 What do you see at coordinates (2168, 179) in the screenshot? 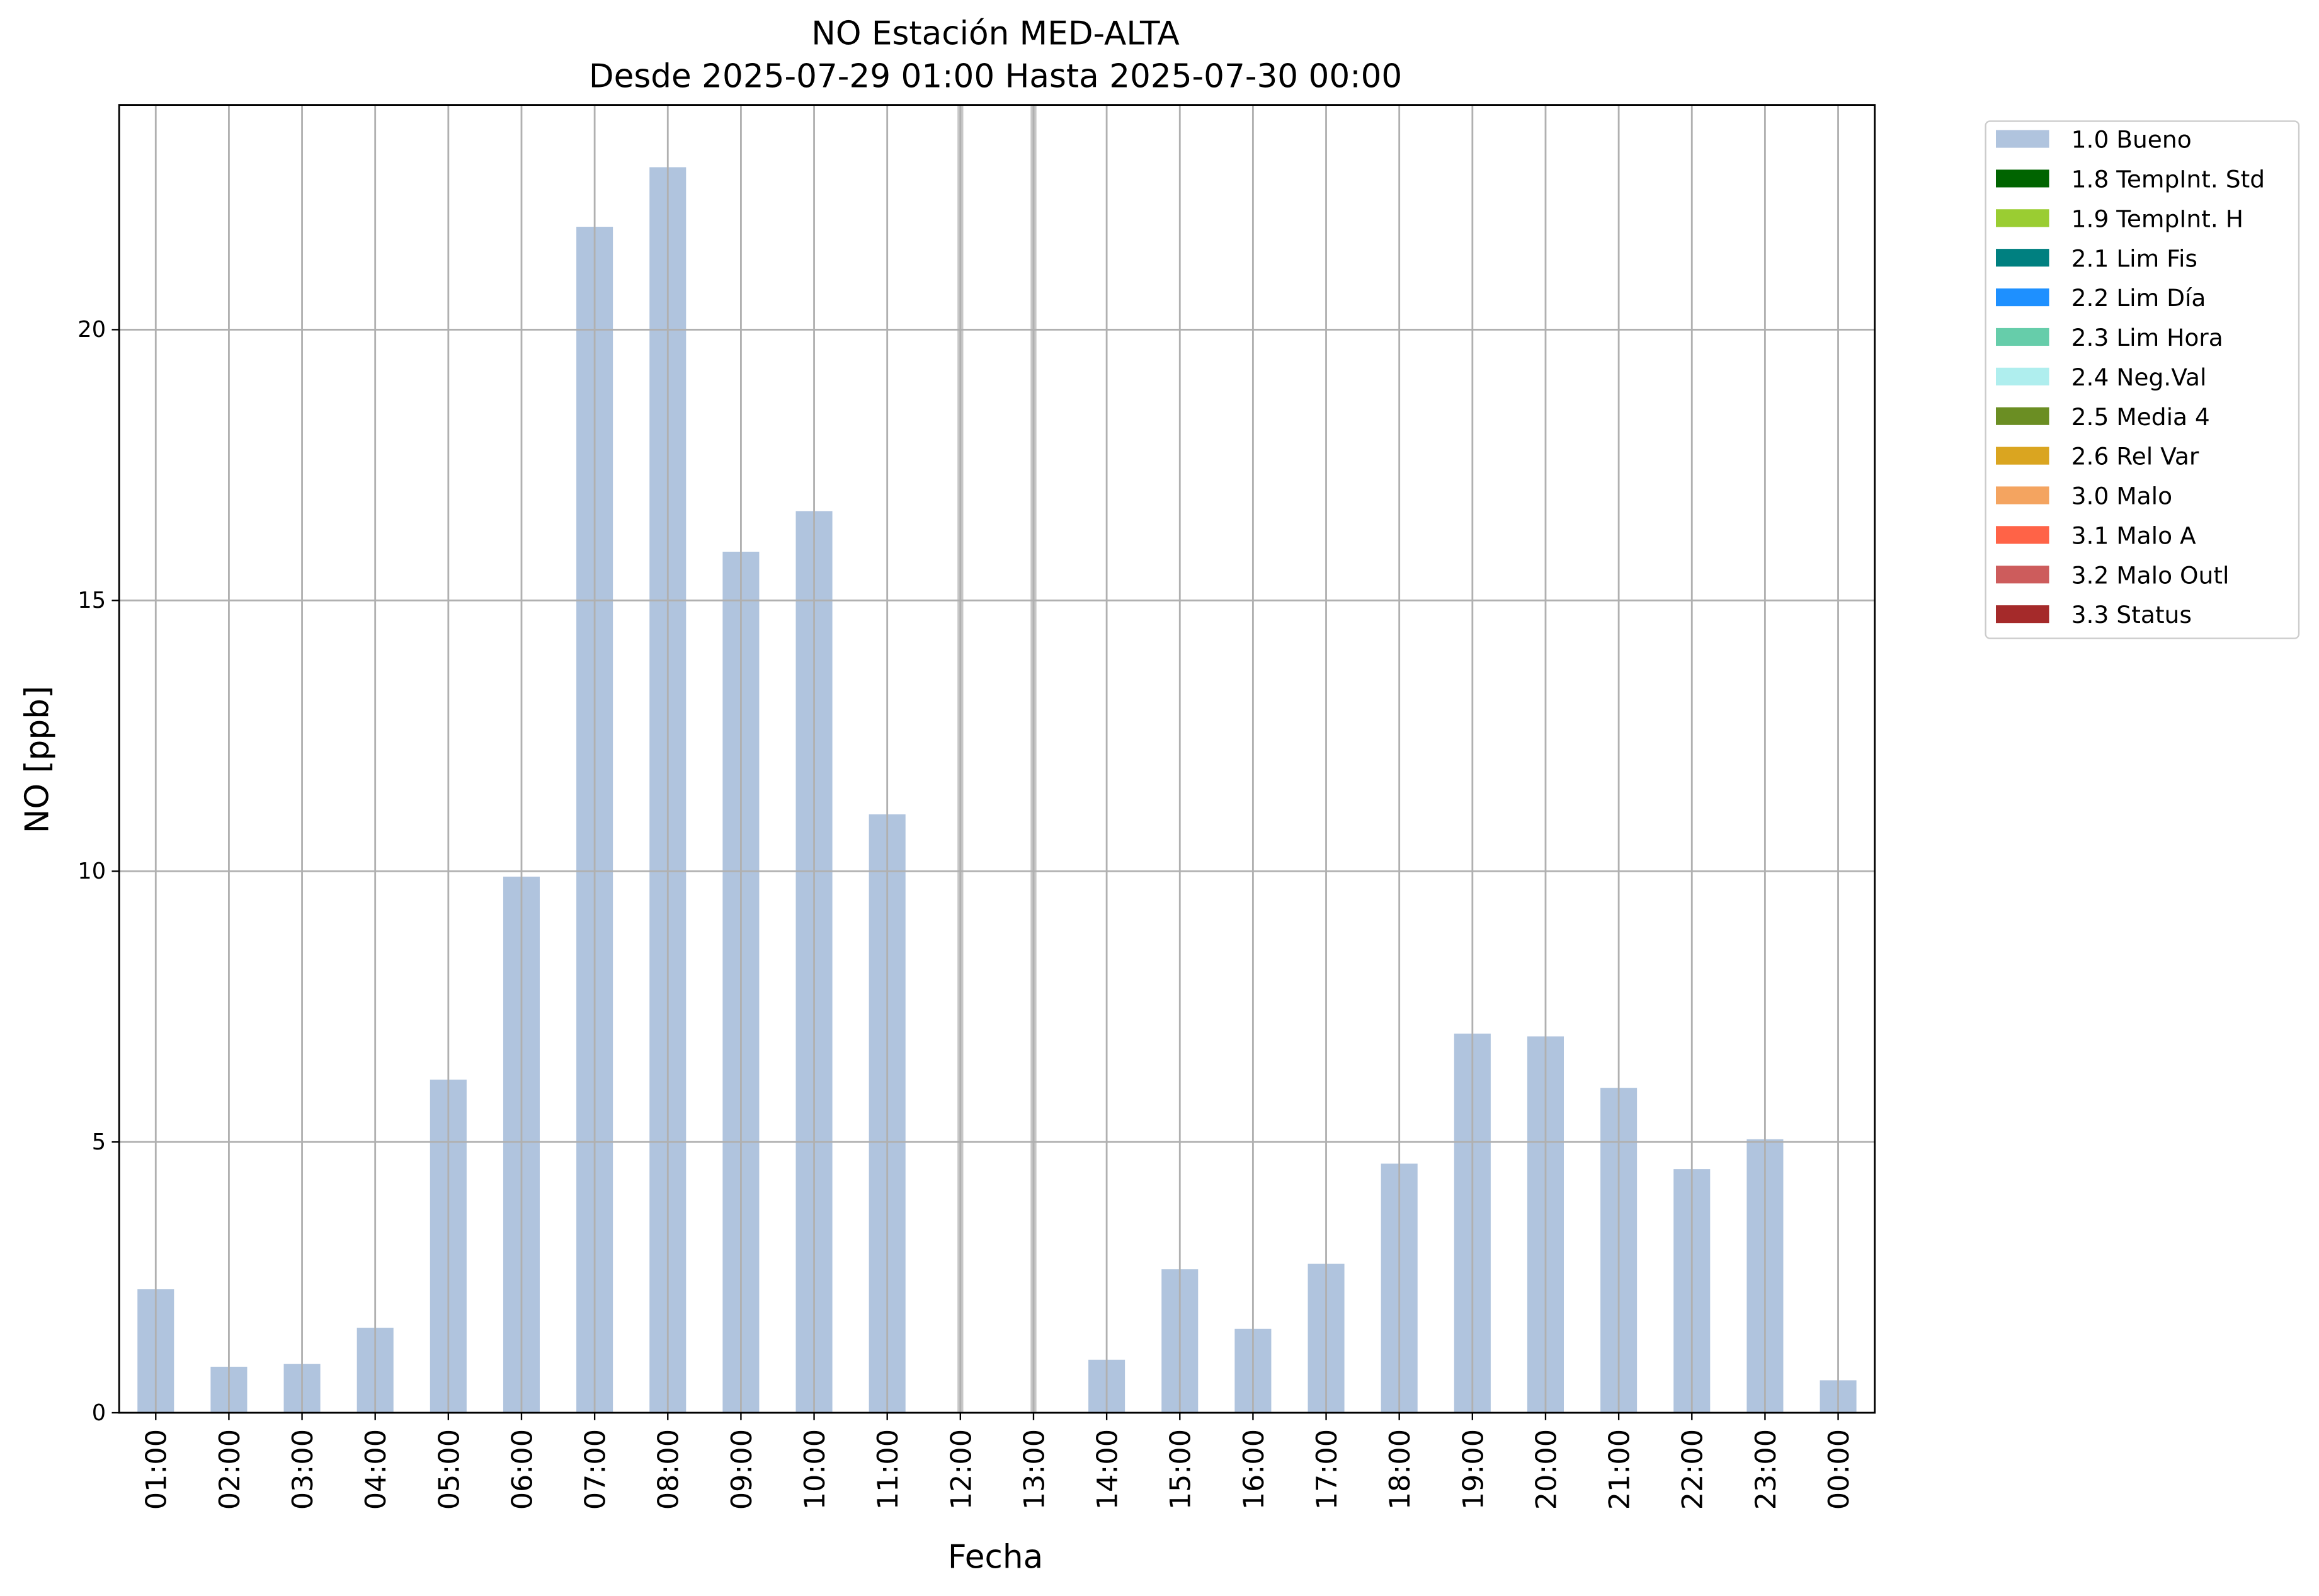
I see `legend-label: 1.8 TempInt. Std` at bounding box center [2168, 179].